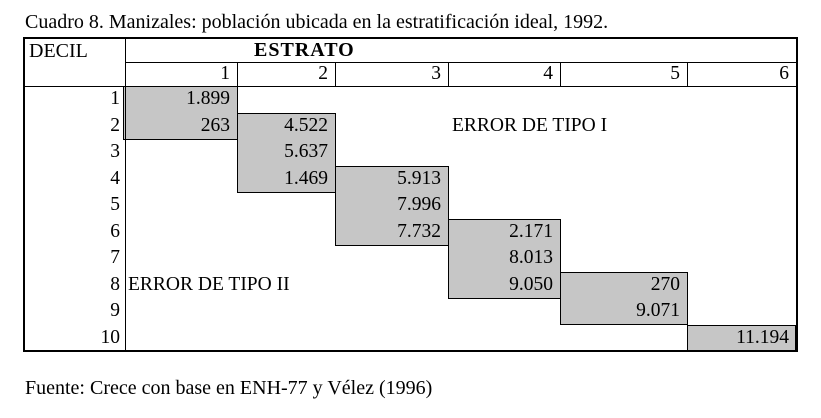  I want to click on decil-column-divider, so click(125, 194).